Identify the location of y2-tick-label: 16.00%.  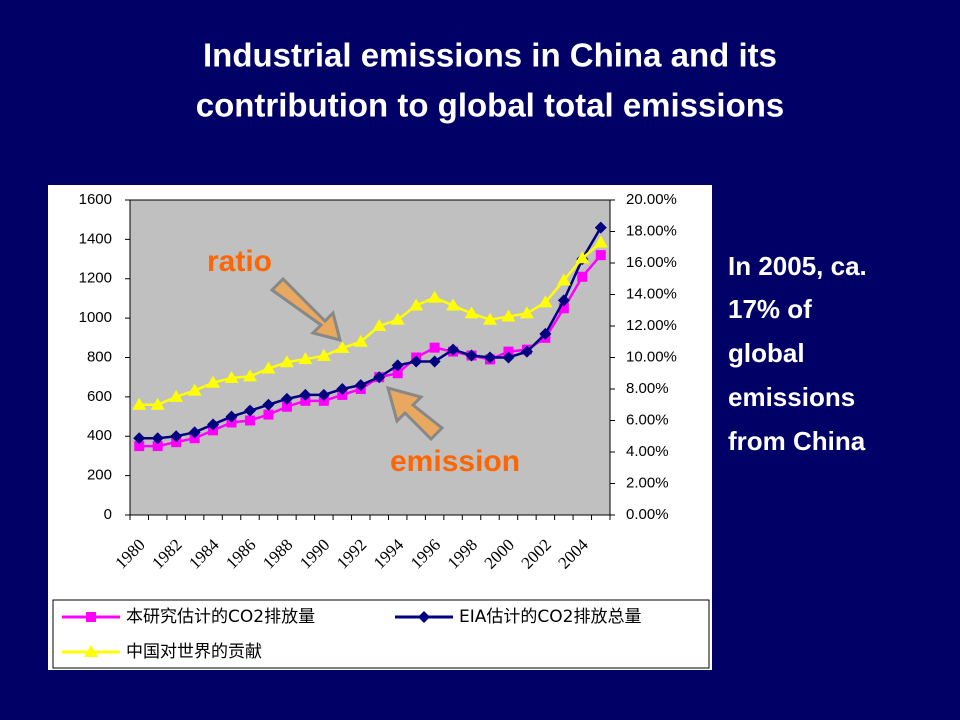
(651, 262).